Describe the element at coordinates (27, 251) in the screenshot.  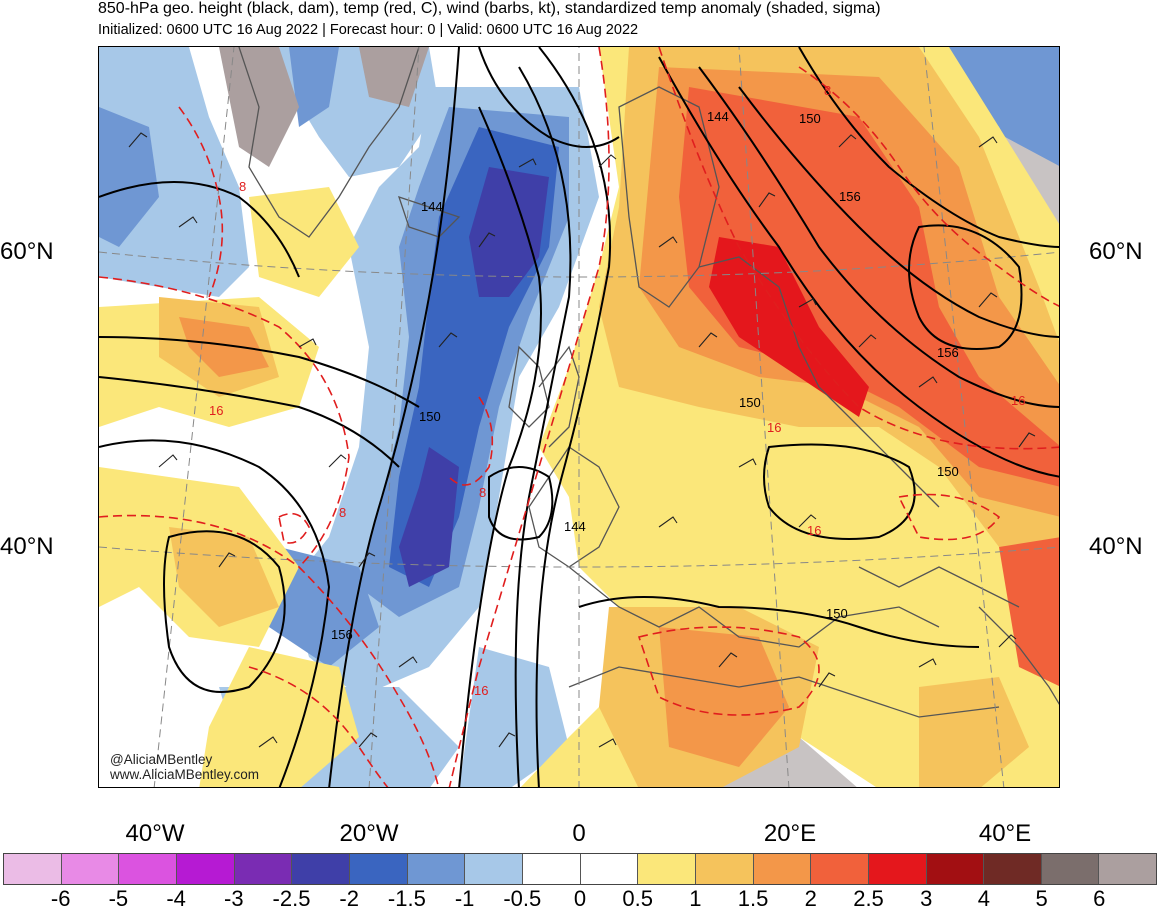
I see `lat-label-60n: 60°N` at that location.